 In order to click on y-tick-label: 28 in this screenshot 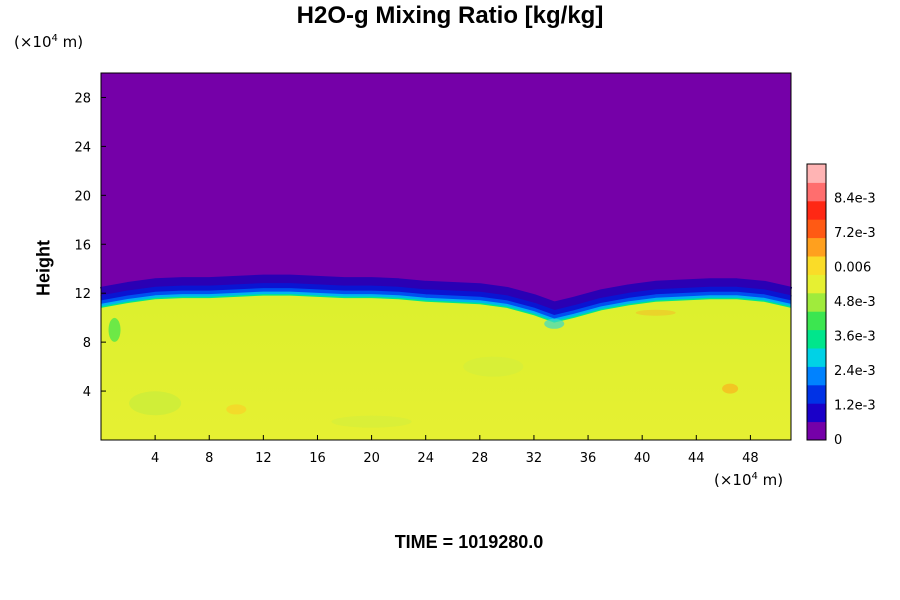, I will do `click(82, 98)`.